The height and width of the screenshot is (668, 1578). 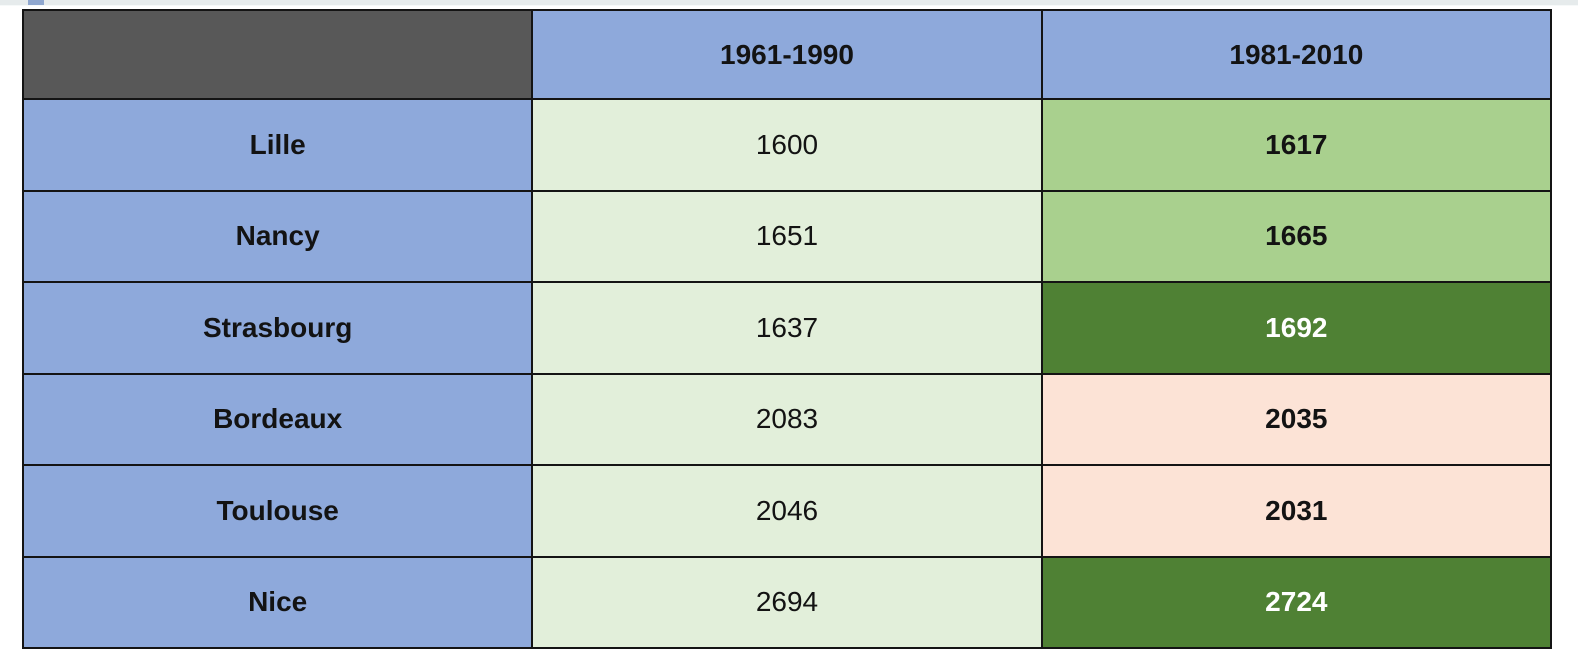 What do you see at coordinates (277, 54) in the screenshot?
I see `blank-header-cell` at bounding box center [277, 54].